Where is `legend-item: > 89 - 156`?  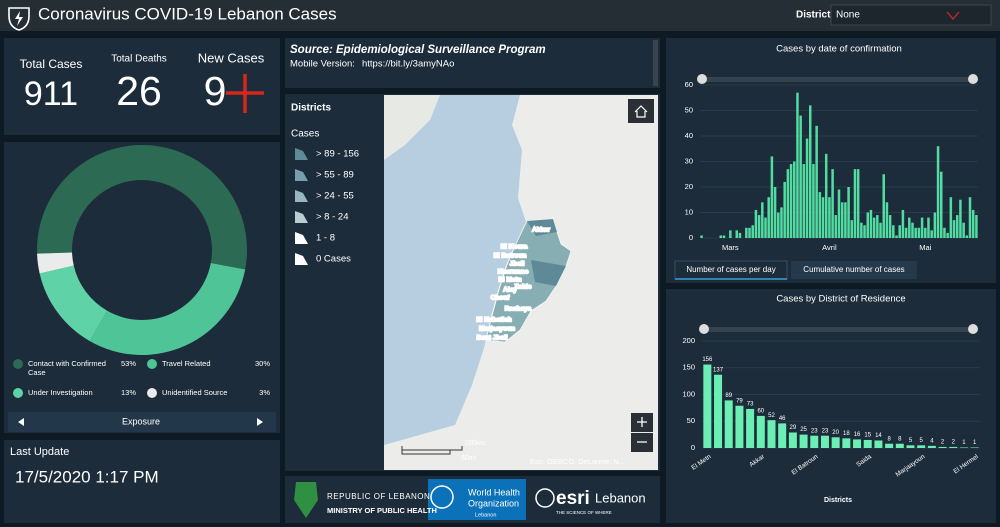 legend-item: > 89 - 156 is located at coordinates (337, 154).